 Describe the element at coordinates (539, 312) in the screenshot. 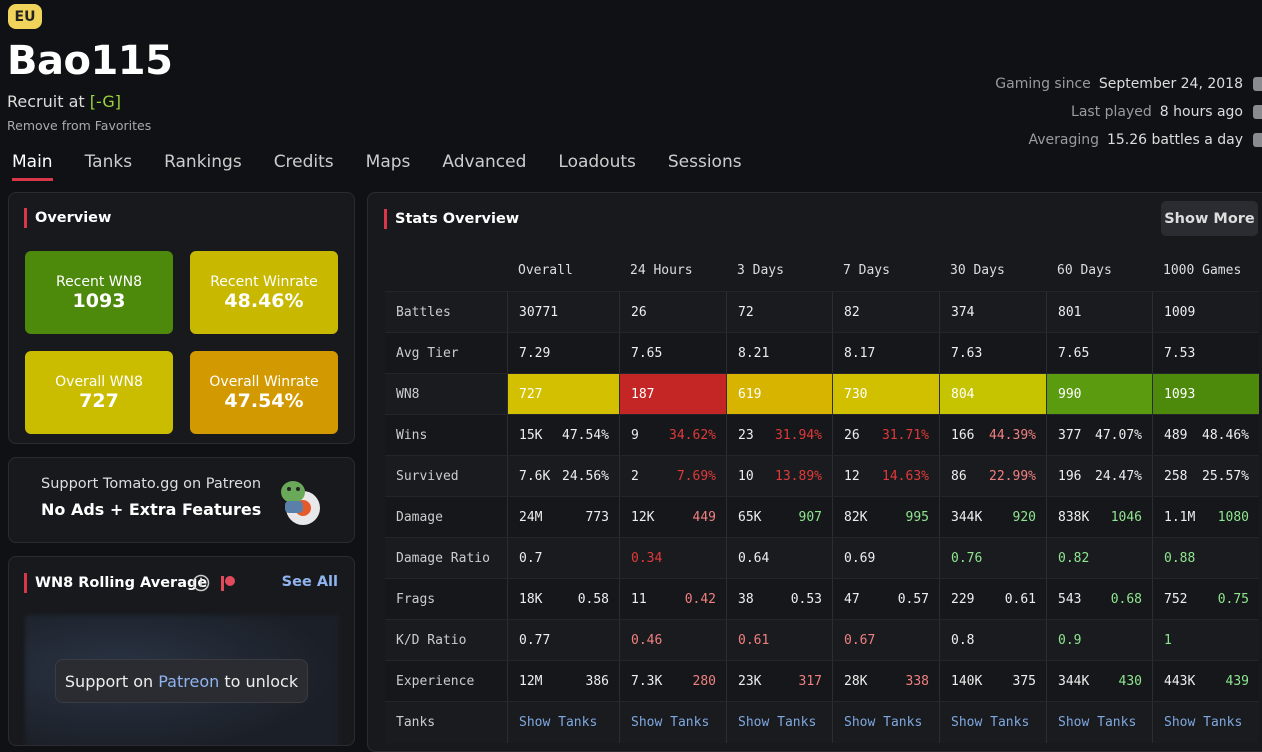

I see `cell-value: 30771` at that location.